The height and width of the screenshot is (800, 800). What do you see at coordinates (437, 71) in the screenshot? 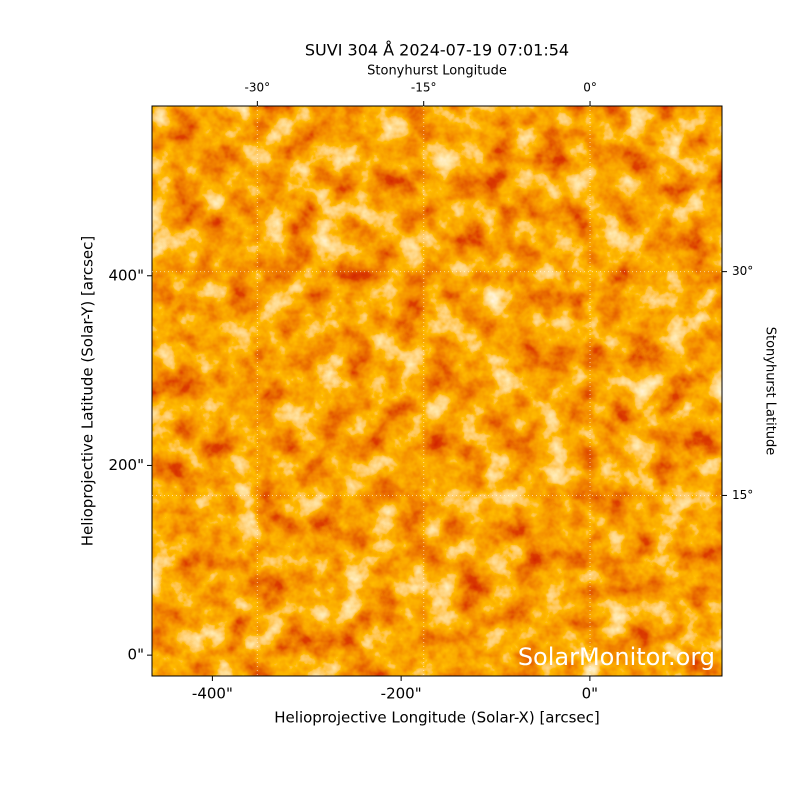
I see `x2-axis-label: Stonyhurst Longitude` at bounding box center [437, 71].